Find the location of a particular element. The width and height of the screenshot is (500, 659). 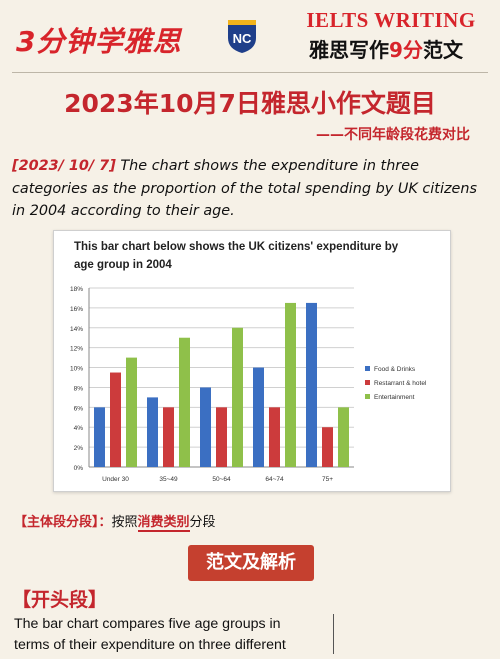

svg-text: NC is located at coordinates (242, 38).